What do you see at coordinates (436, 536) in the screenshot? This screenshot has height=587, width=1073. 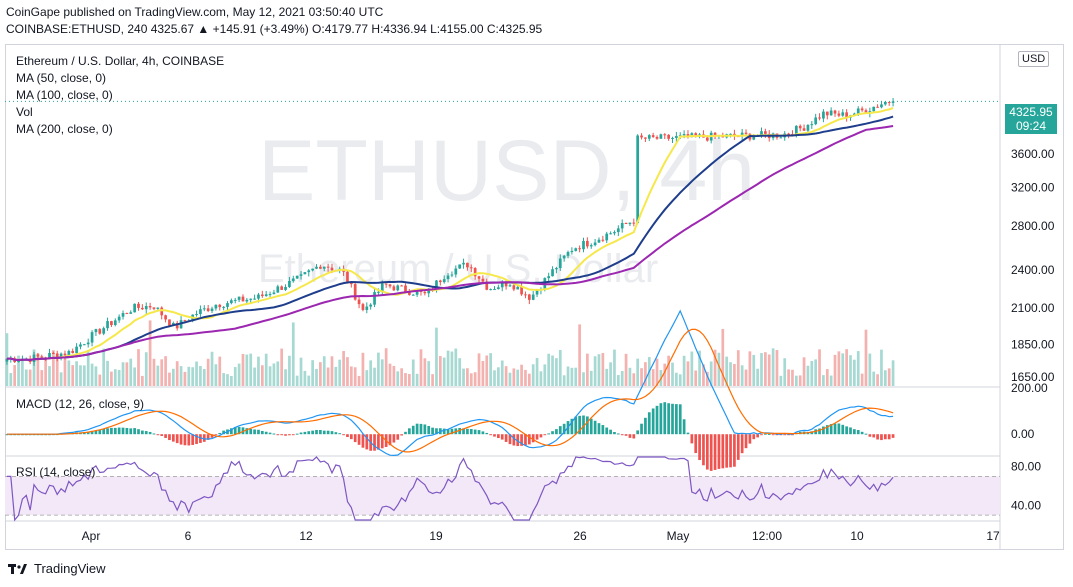 I see `time-tick-label: 19` at bounding box center [436, 536].